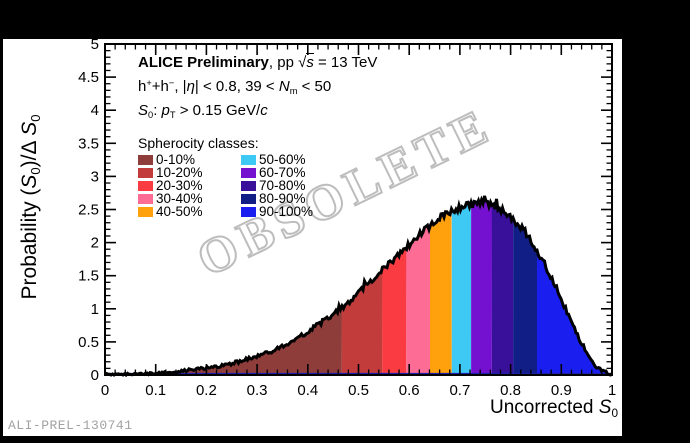 Image resolution: width=690 pixels, height=443 pixels. Describe the element at coordinates (502, 286) in the screenshot. I see `histogram-band-70-80%` at that location.